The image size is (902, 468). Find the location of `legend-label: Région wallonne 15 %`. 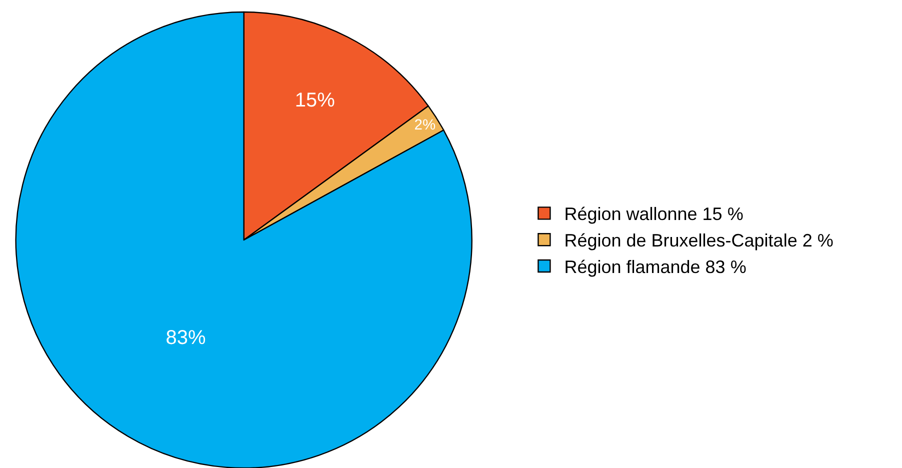

legend-label: Région wallonne 15 % is located at coordinates (654, 214).